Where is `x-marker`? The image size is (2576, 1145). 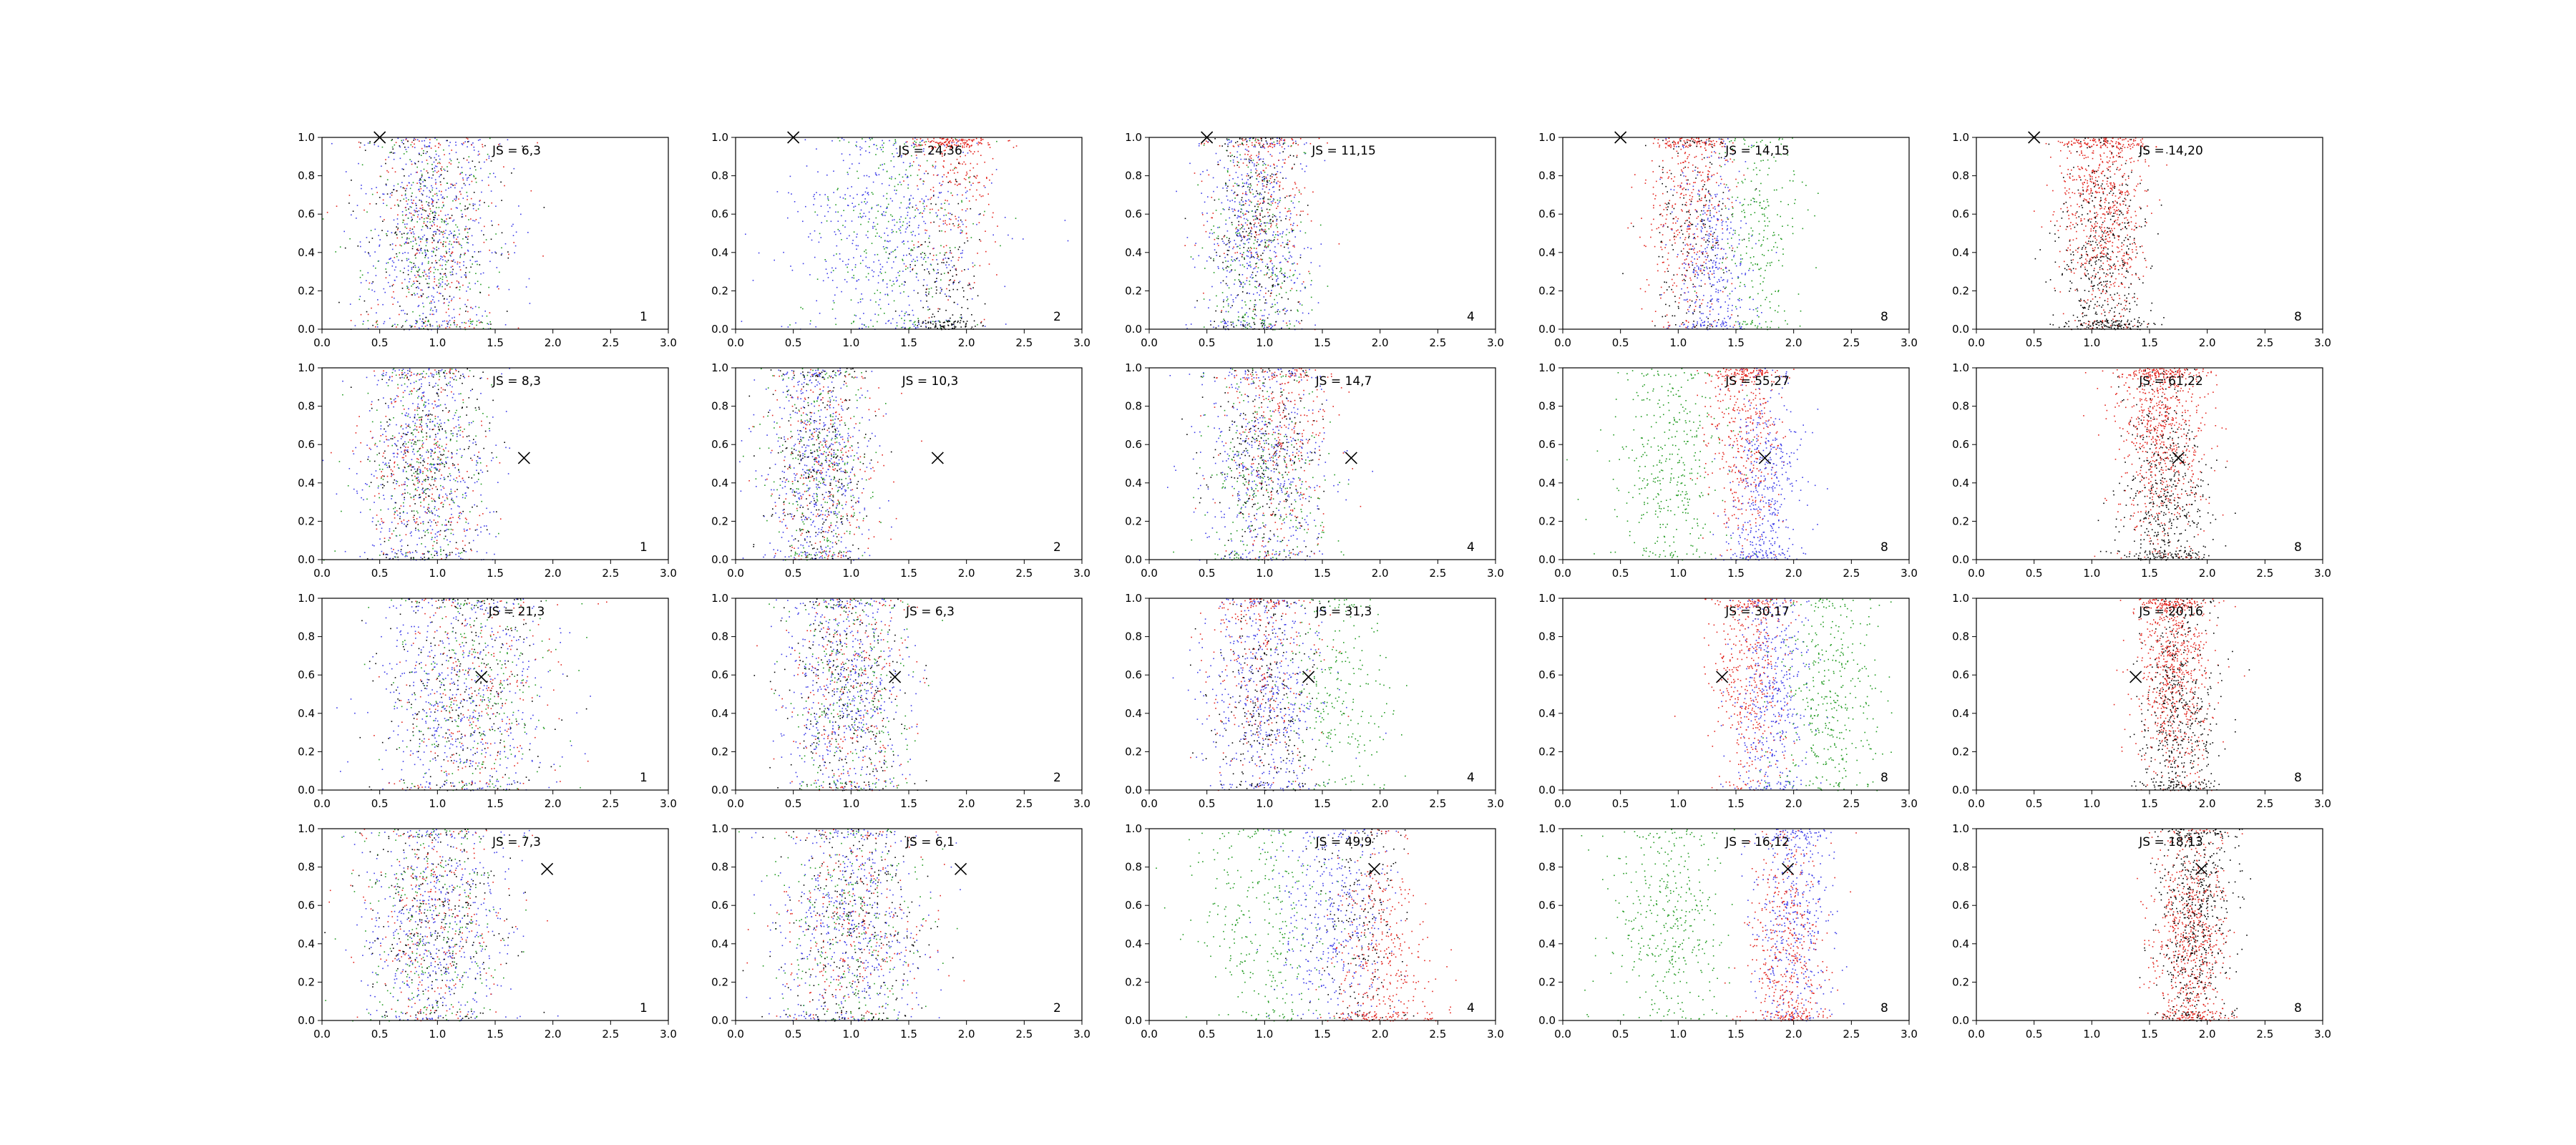
x-marker is located at coordinates (1207, 137).